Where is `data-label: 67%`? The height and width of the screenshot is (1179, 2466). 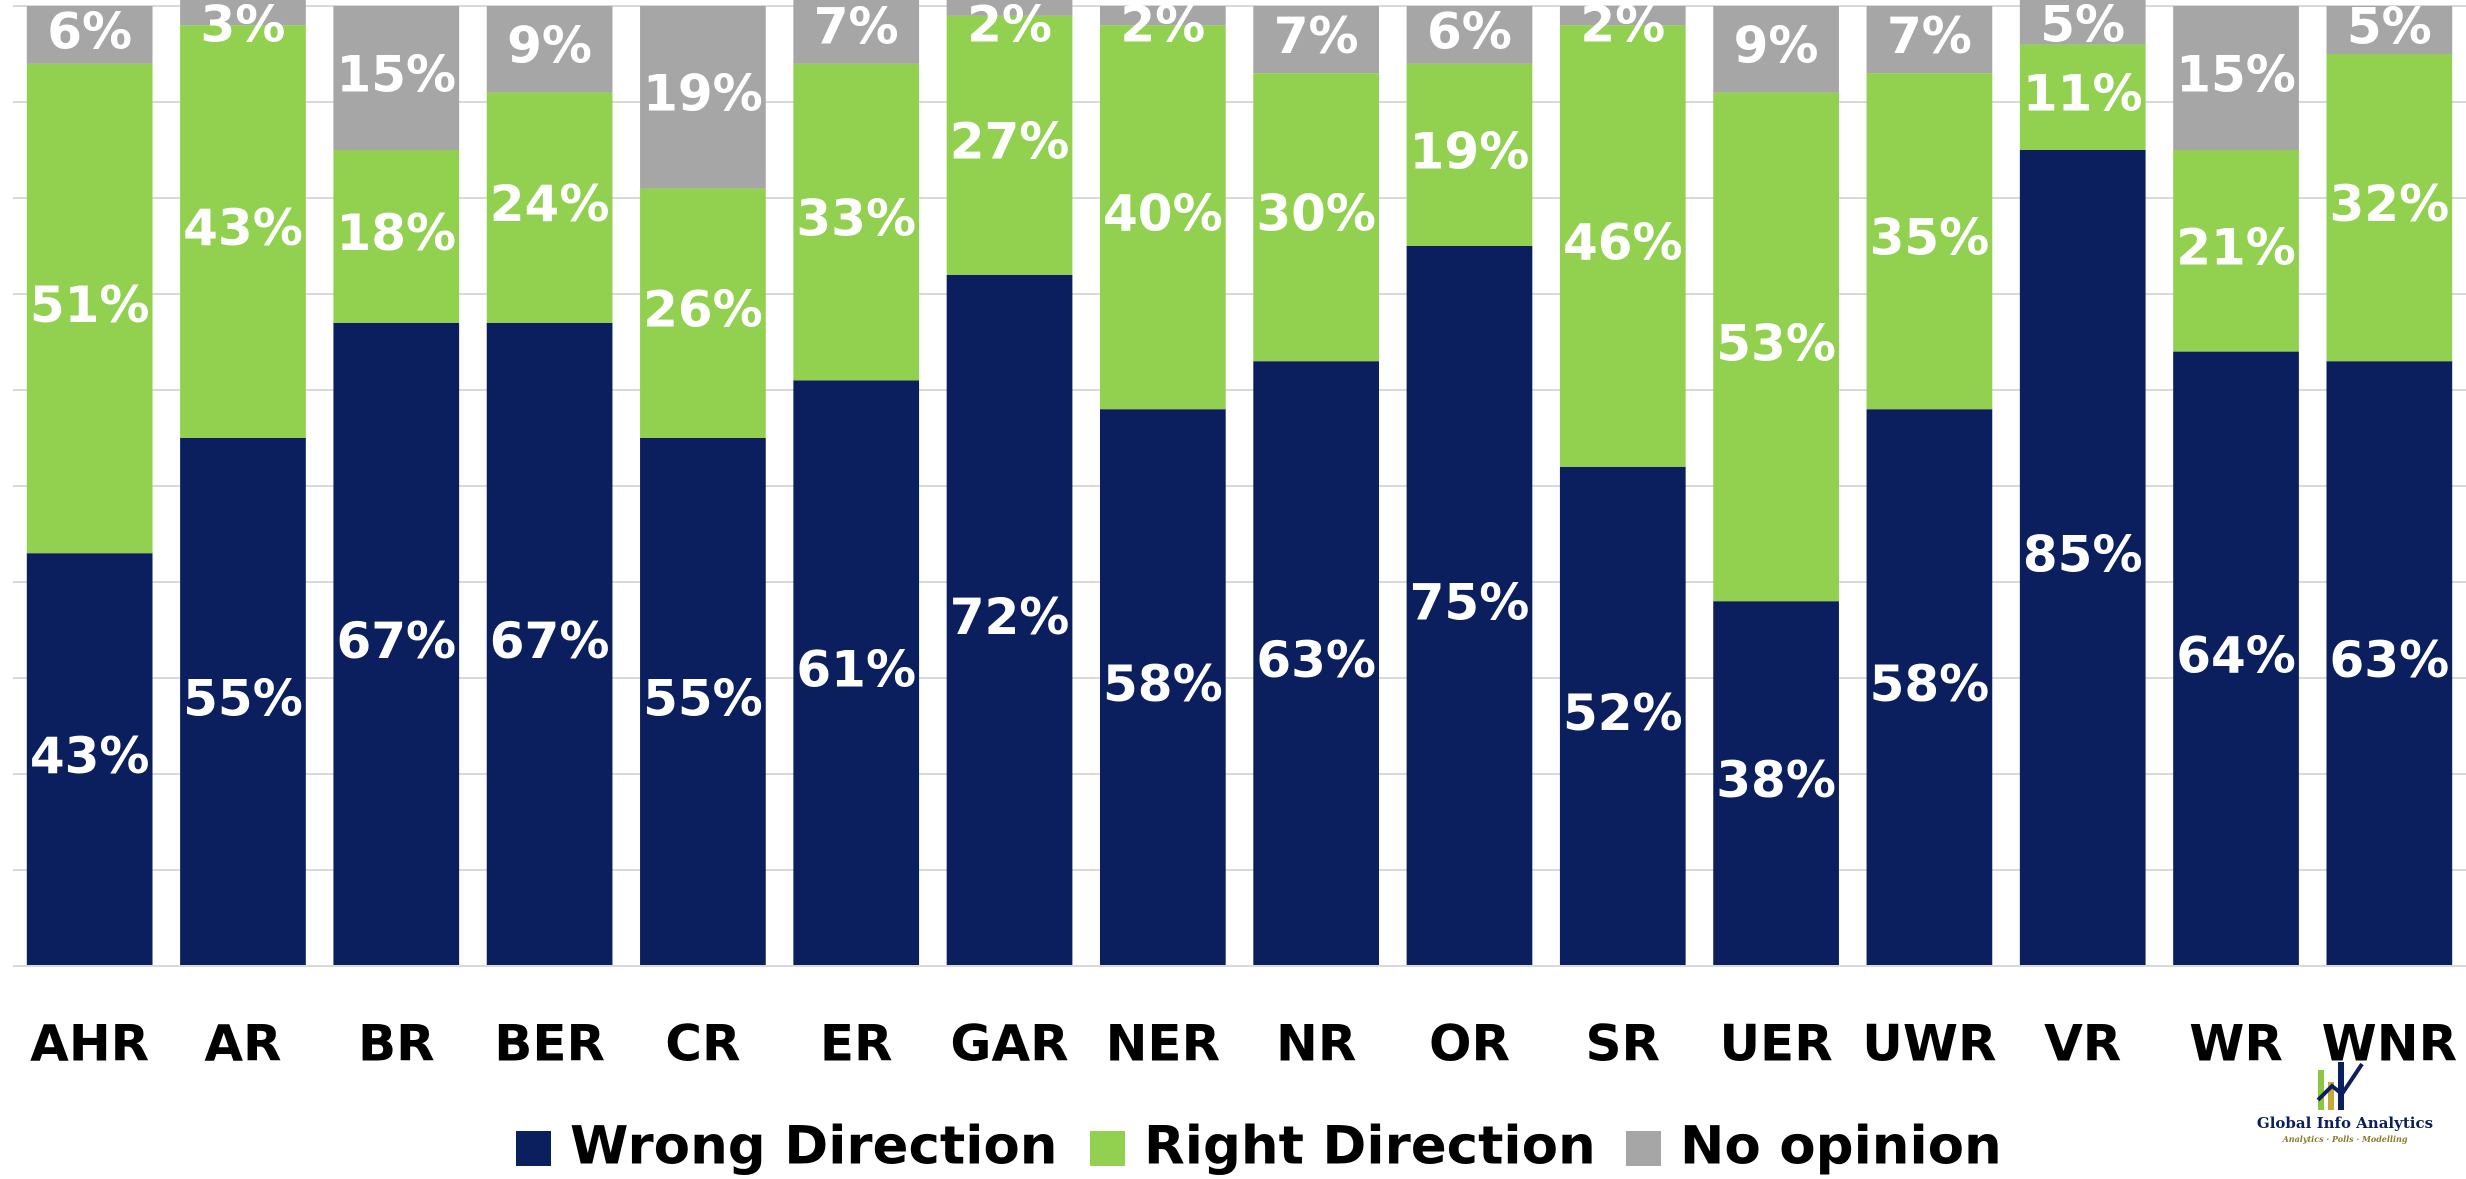
data-label: 67% is located at coordinates (396, 641).